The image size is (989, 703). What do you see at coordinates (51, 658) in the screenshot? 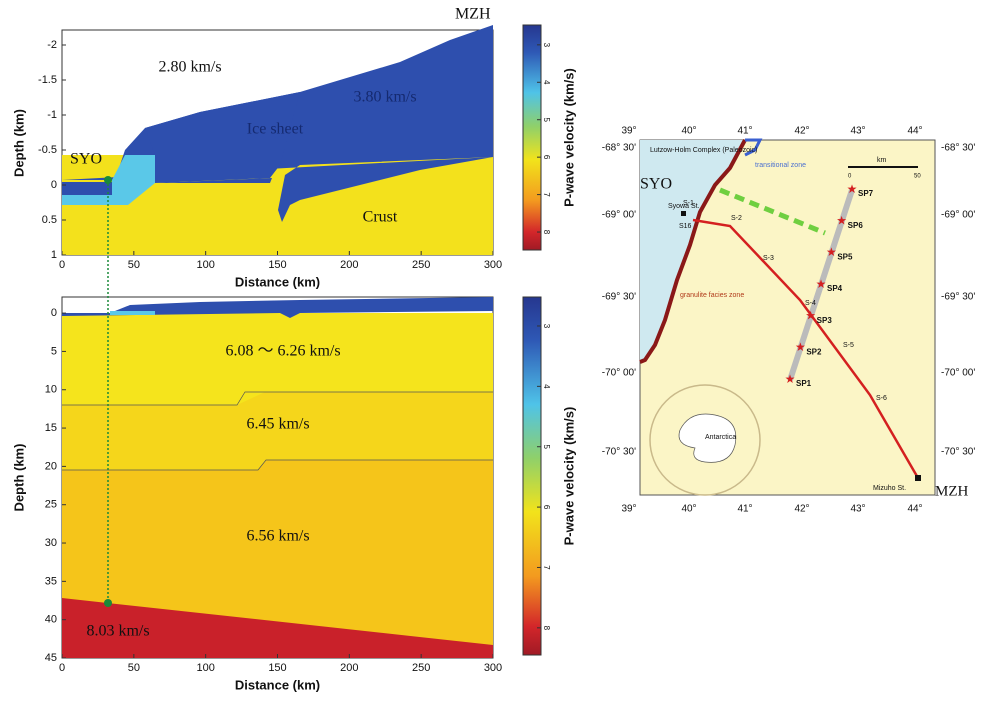
I see `y-tick-label: 45` at bounding box center [51, 658].